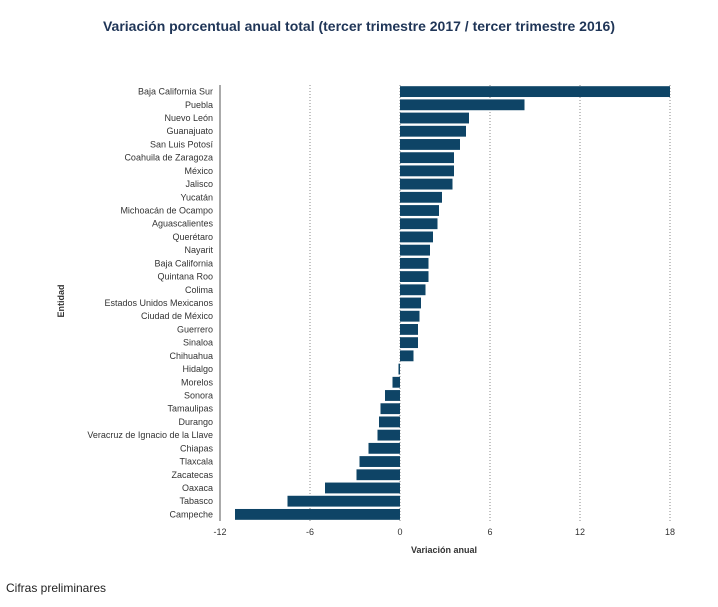  I want to click on x-tick-label: 0, so click(399, 532).